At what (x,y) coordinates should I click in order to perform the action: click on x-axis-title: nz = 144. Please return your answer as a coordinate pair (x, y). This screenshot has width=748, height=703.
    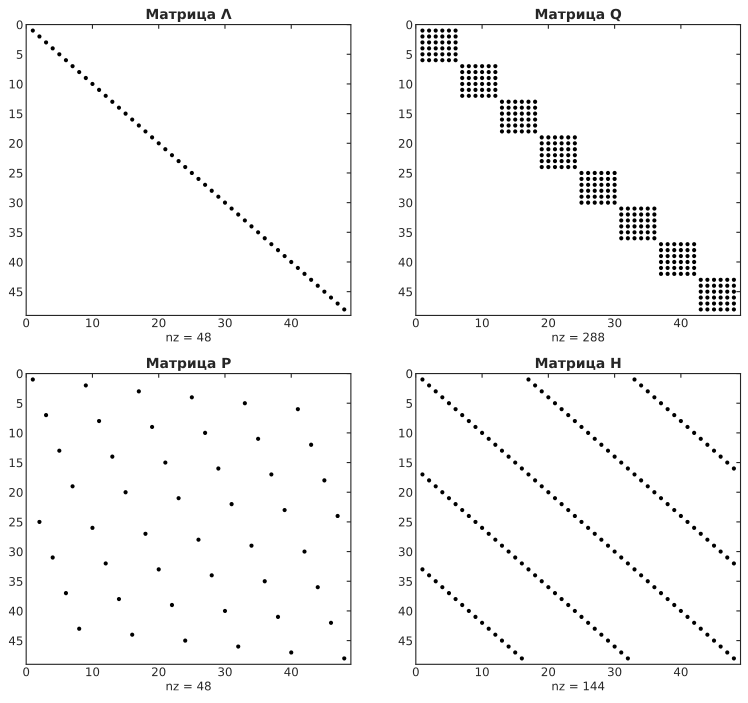
    Looking at the image, I should click on (578, 686).